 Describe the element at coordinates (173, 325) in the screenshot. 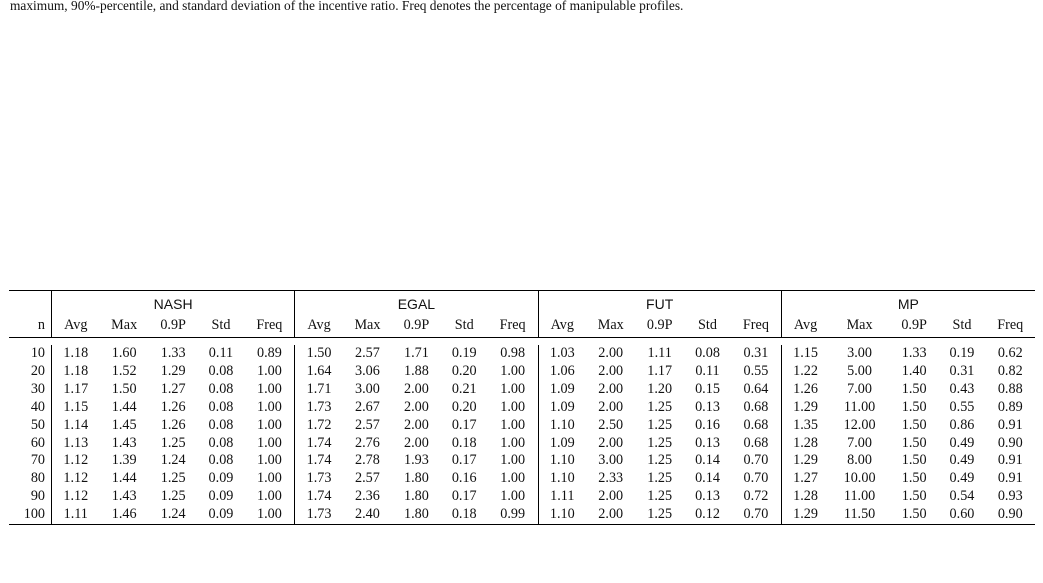

I see `metric-header-nash-09p: 0.9P` at that location.